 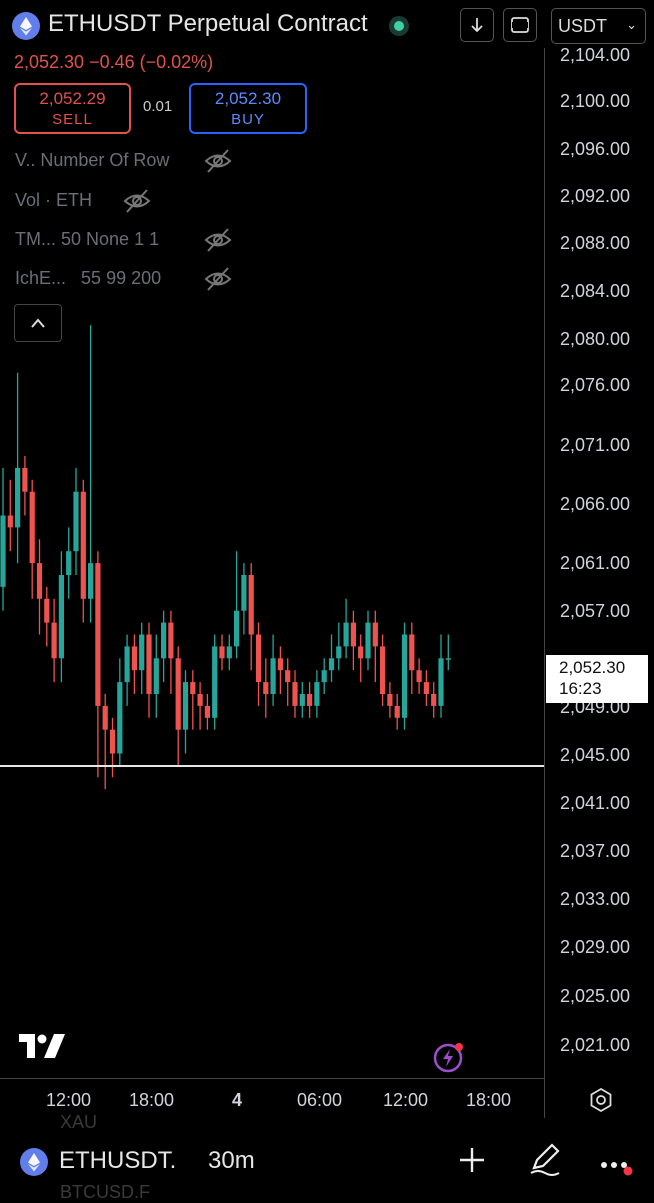 What do you see at coordinates (592, 667) in the screenshot?
I see `current-price: 2,052.30` at bounding box center [592, 667].